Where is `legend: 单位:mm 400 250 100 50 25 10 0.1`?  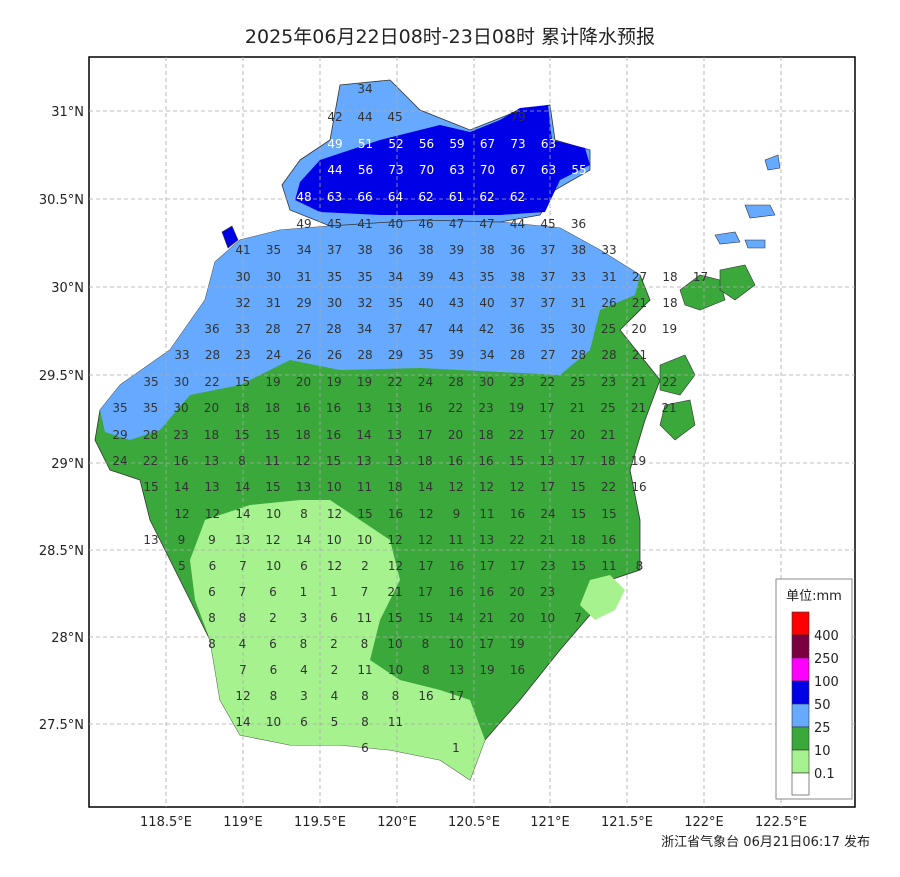
legend: 单位:mm 400 250 100 50 25 10 0.1 is located at coordinates (814, 689).